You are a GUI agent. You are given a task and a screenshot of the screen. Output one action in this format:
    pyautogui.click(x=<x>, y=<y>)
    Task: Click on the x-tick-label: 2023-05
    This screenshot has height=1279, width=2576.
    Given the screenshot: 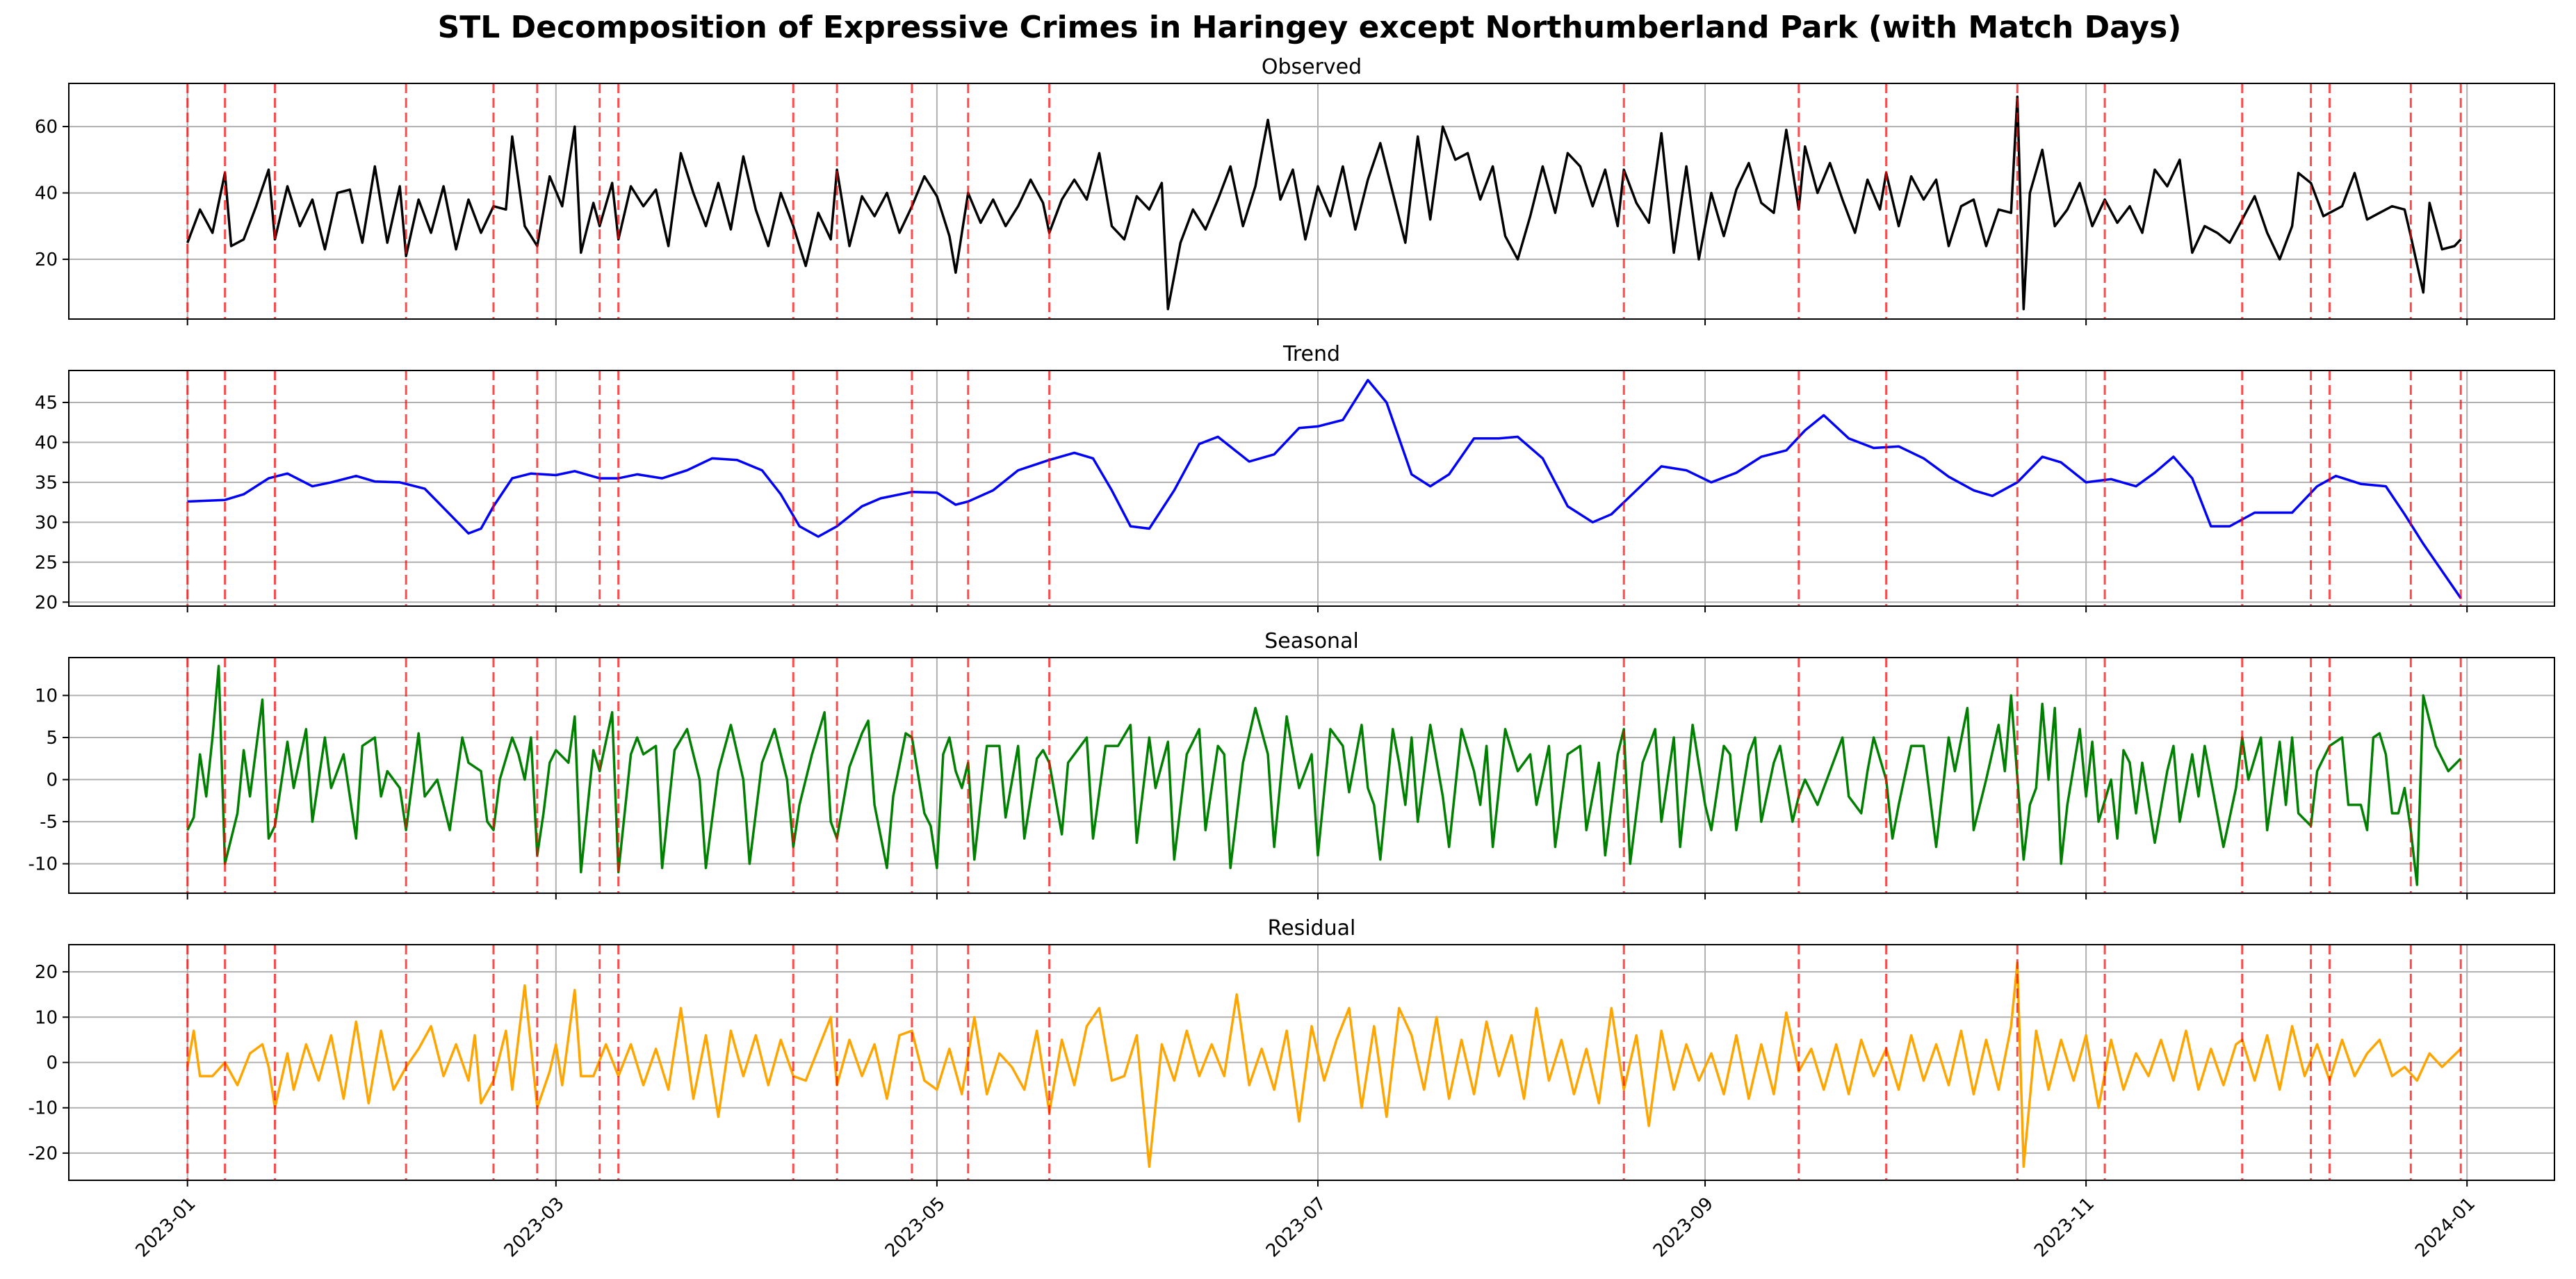 What is the action you would take?
    pyautogui.click(x=915, y=1228)
    